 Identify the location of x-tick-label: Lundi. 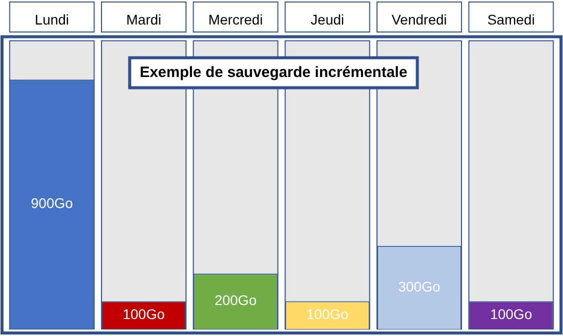
(52, 19).